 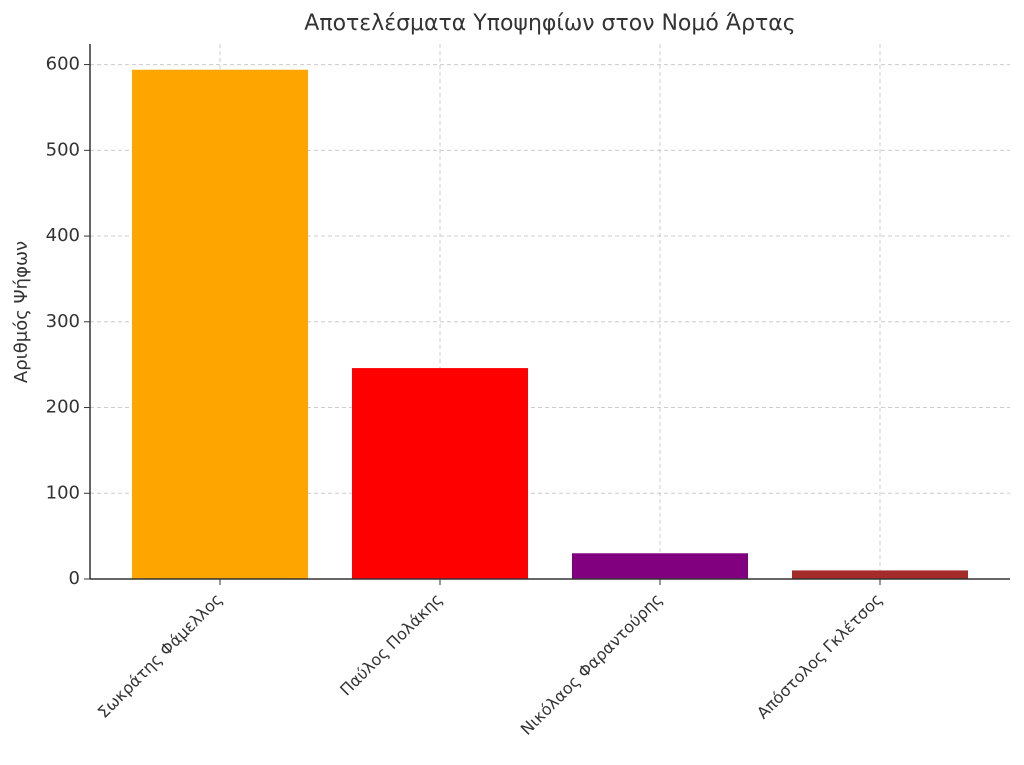 What do you see at coordinates (63, 492) in the screenshot?
I see `y-tick-label: 100` at bounding box center [63, 492].